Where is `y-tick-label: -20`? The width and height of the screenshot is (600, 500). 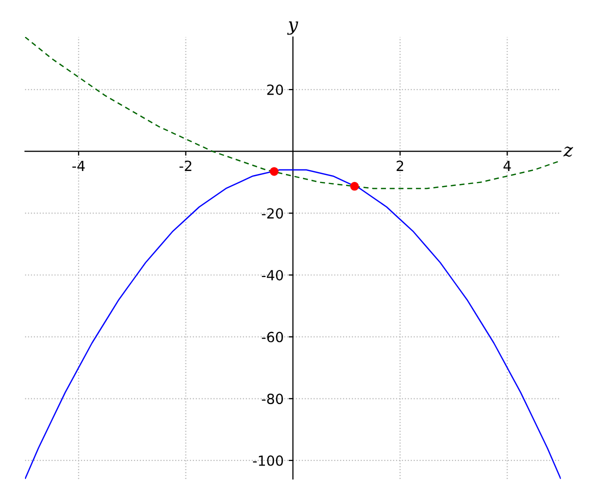
y-tick-label: -20 is located at coordinates (272, 213).